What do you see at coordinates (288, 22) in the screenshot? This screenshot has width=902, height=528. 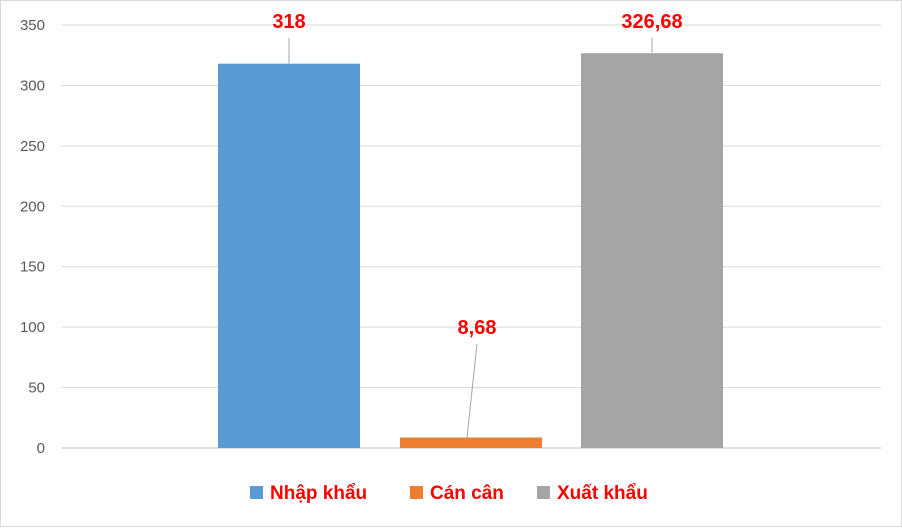 I see `data-label: 318` at bounding box center [288, 22].